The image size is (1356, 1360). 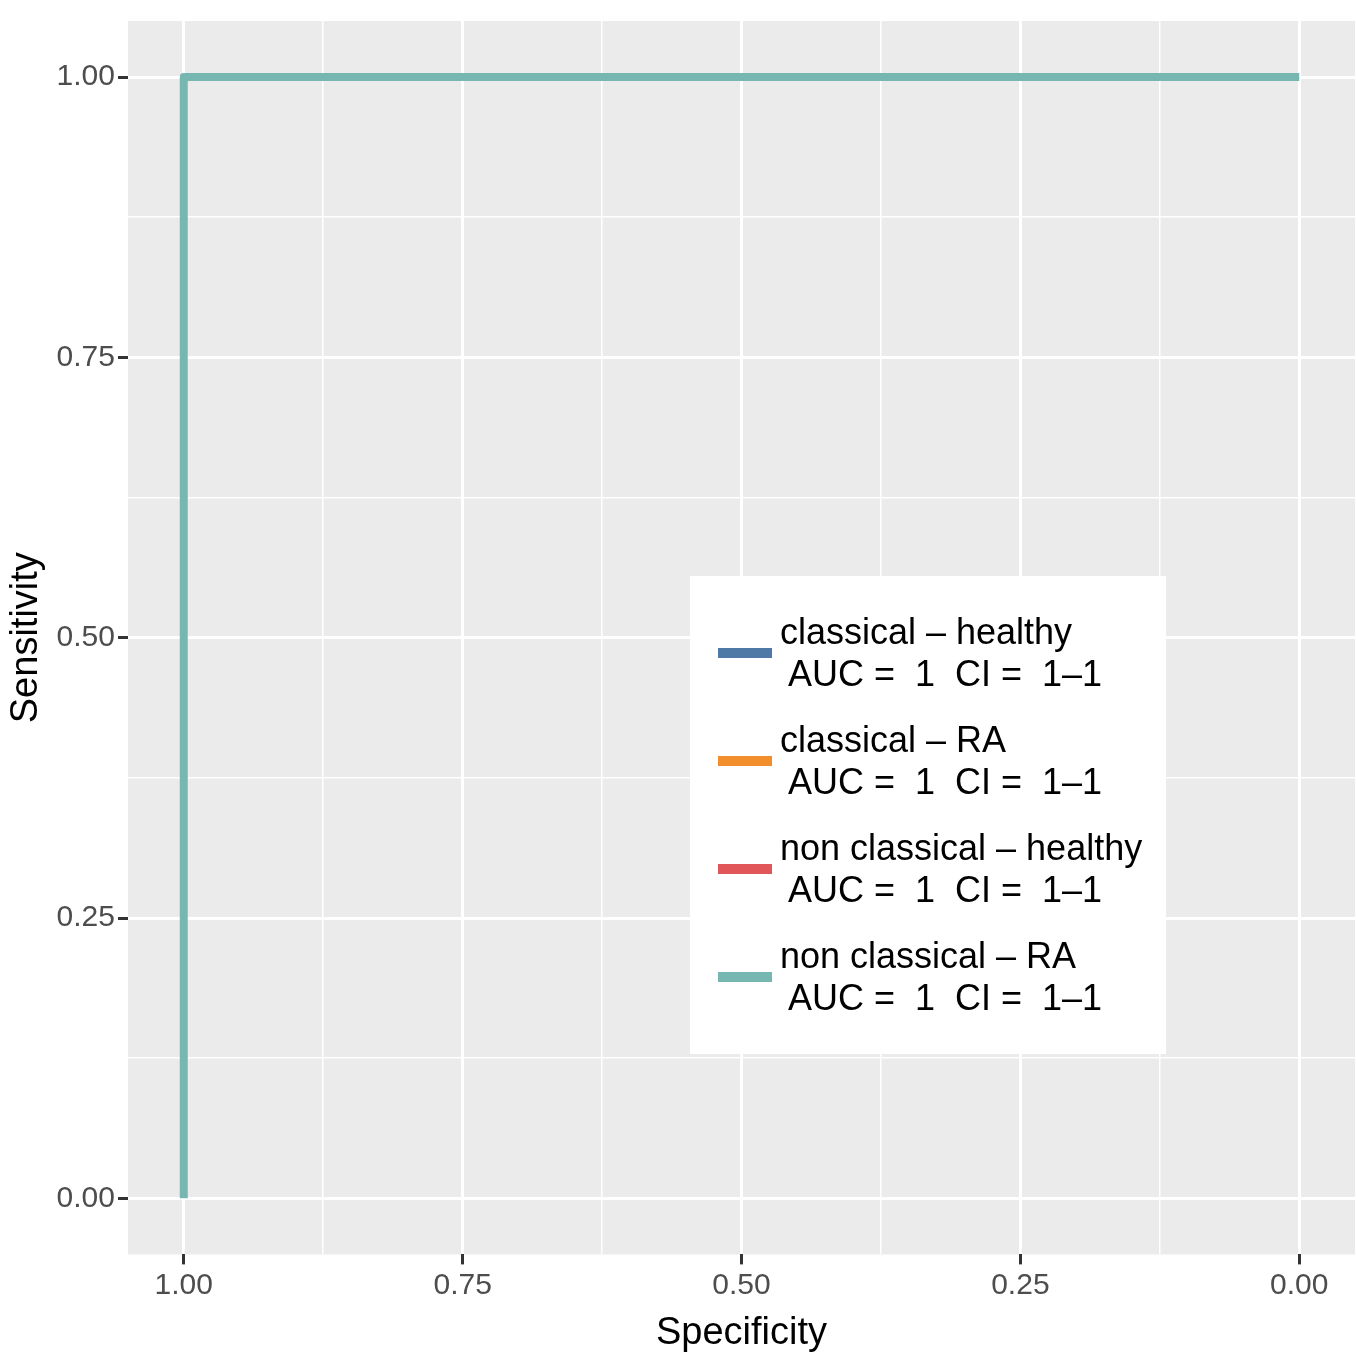 What do you see at coordinates (961, 869) in the screenshot?
I see `legend-label: non classical – healthy AUC = 1 CI = 1–1` at bounding box center [961, 869].